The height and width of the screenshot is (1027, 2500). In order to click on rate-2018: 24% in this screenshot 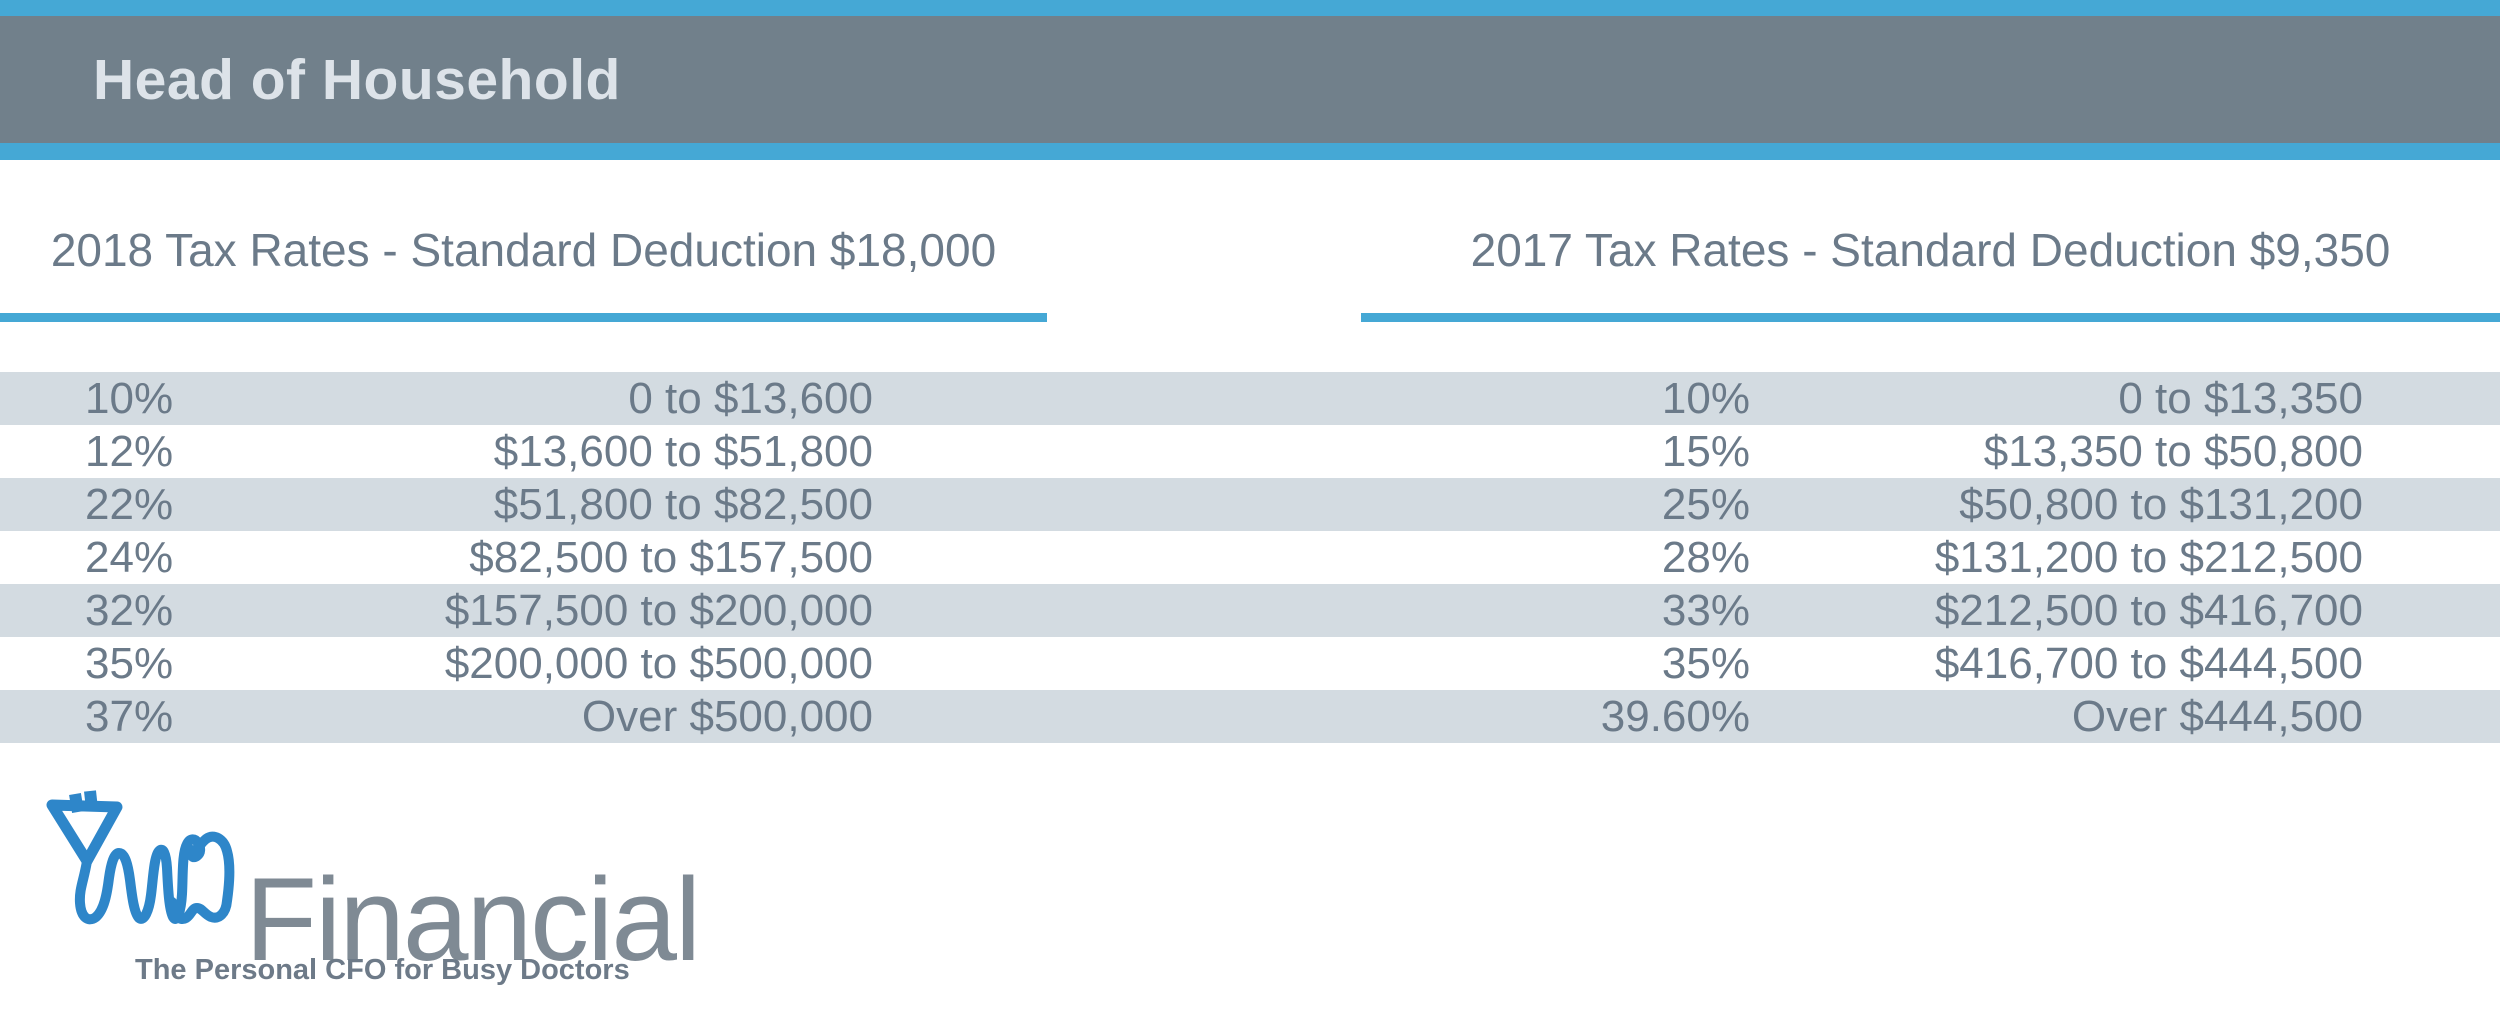, I will do `click(129, 557)`.